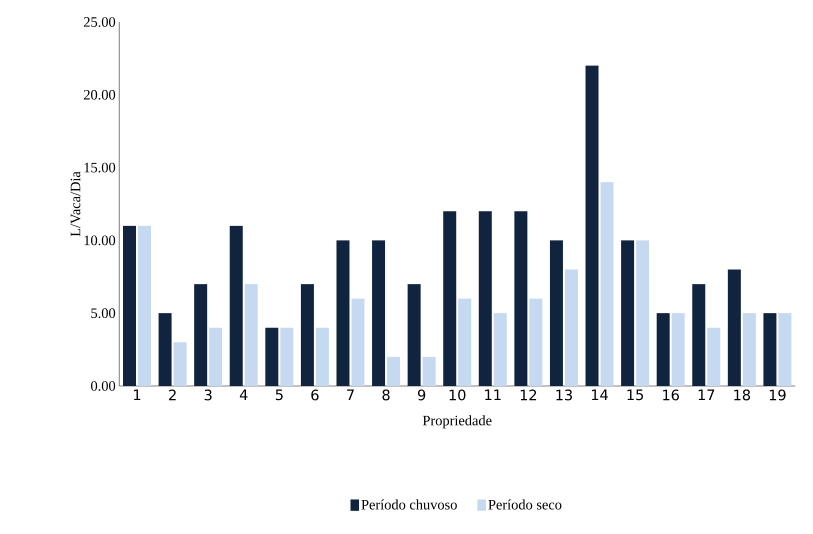  What do you see at coordinates (528, 395) in the screenshot?
I see `x-tick-label: 12` at bounding box center [528, 395].